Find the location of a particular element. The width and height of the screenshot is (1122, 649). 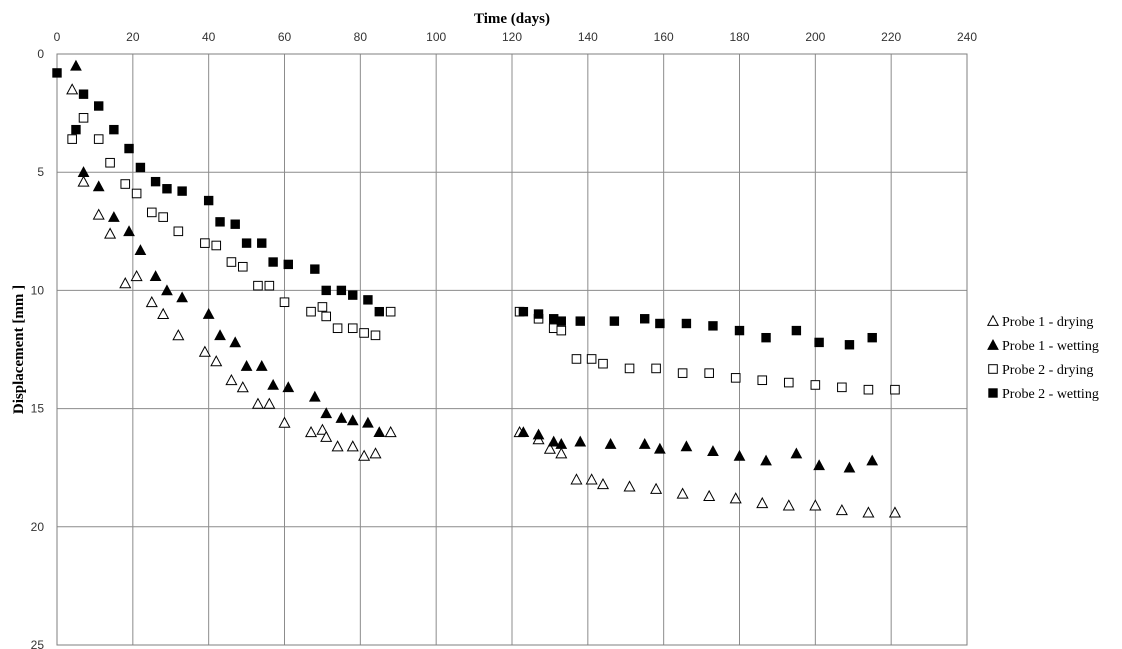

x-tick-label: 180 is located at coordinates (739, 37).